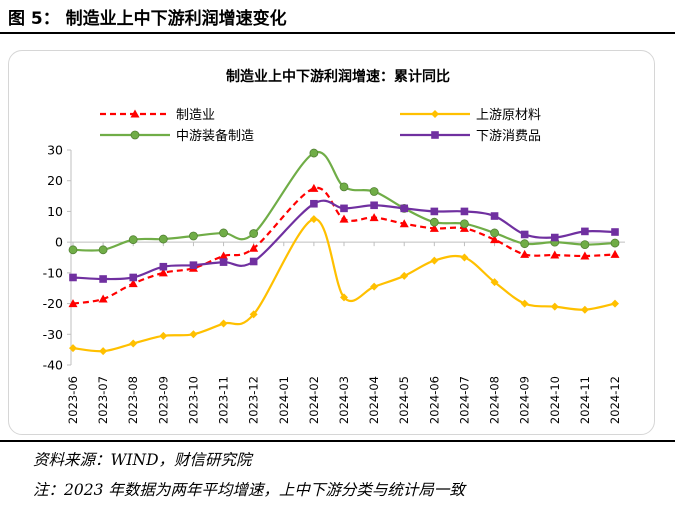  Describe the element at coordinates (555, 400) in the screenshot. I see `x-tick-label: 2024-10` at that location.